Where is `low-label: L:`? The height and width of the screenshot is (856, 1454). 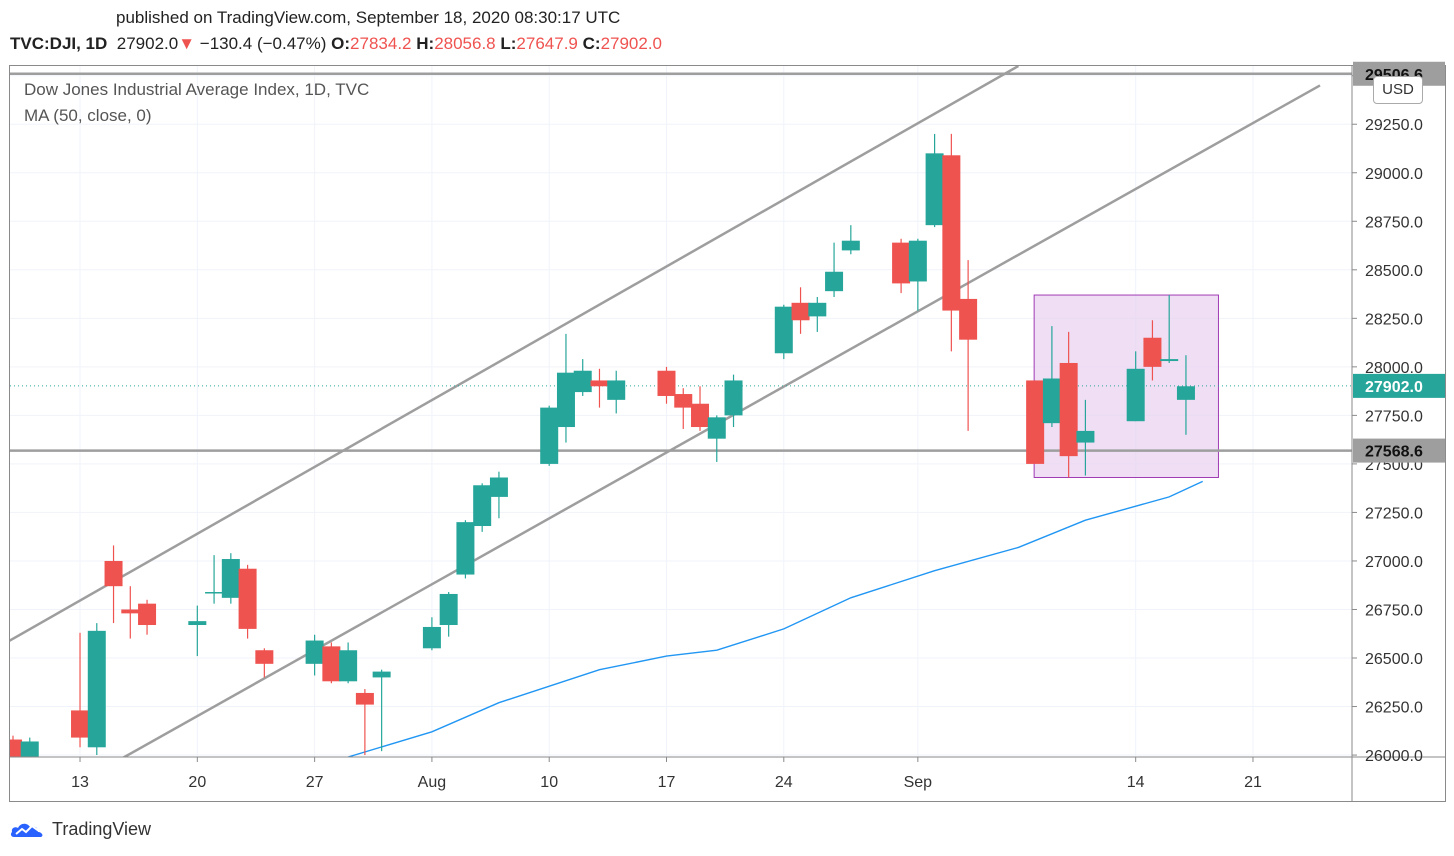
low-label: L: is located at coordinates (508, 43).